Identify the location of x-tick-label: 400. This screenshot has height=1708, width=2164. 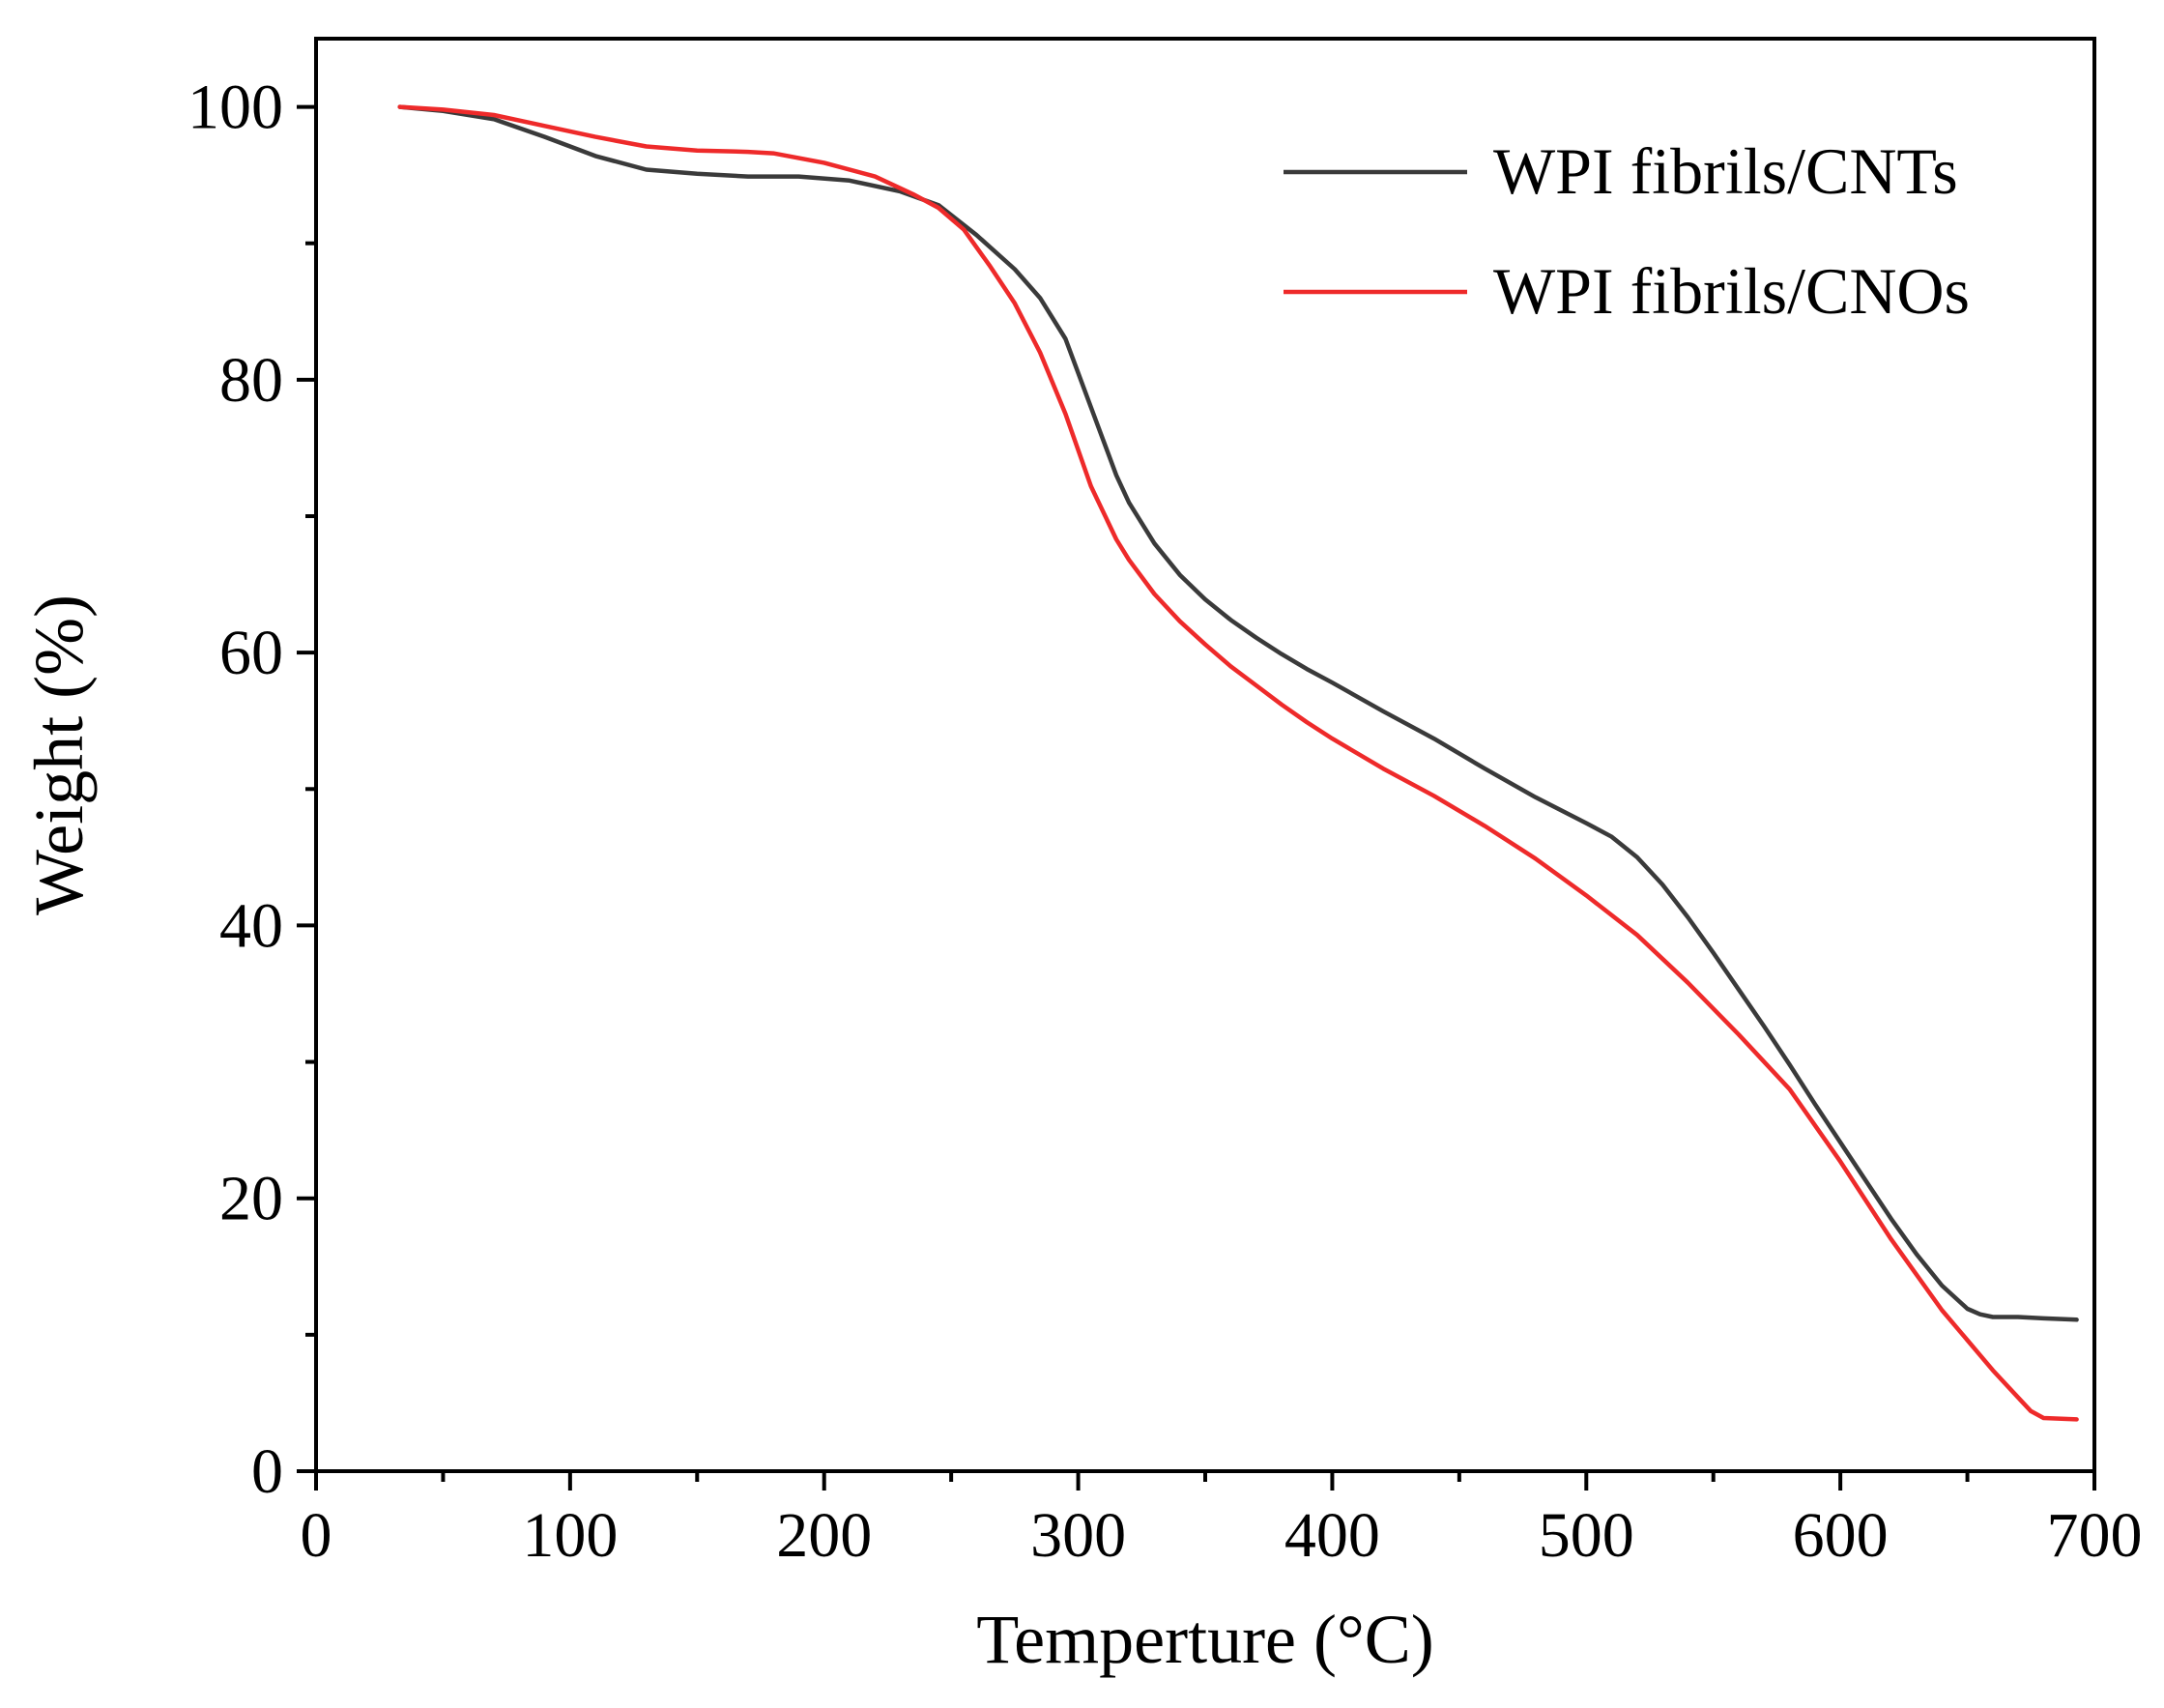
(1332, 1535).